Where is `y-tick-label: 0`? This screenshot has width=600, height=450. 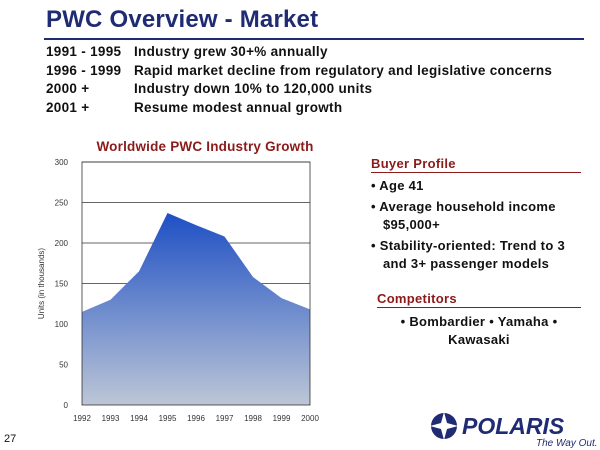
y-tick-label: 0 is located at coordinates (66, 405).